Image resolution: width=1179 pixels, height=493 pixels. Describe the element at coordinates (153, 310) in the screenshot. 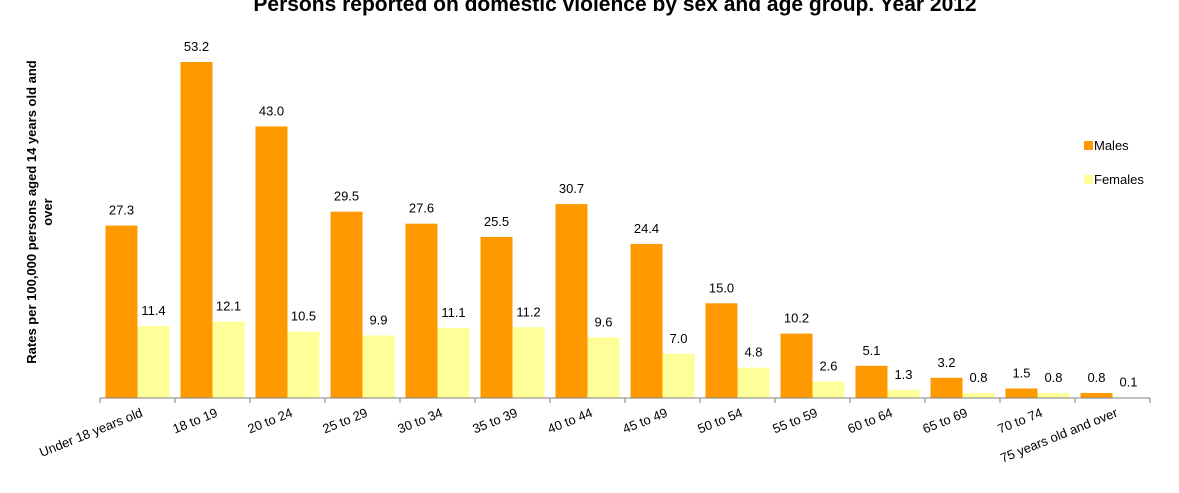

I see `data-label-females: 11.4` at that location.